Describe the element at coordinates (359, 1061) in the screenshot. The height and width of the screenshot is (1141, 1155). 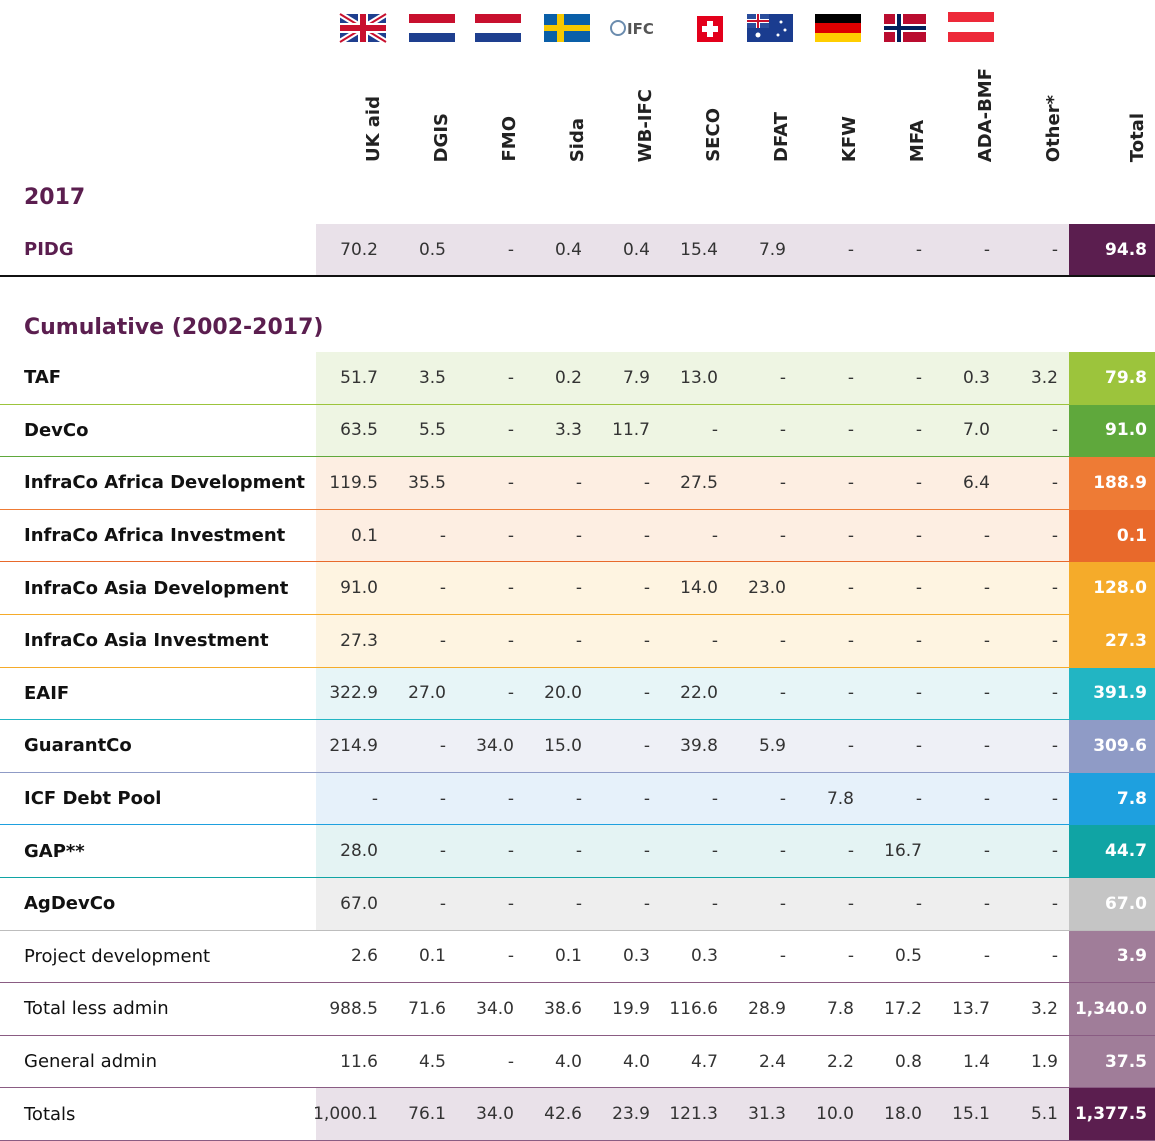
I see `value-cell: 11.6` at that location.